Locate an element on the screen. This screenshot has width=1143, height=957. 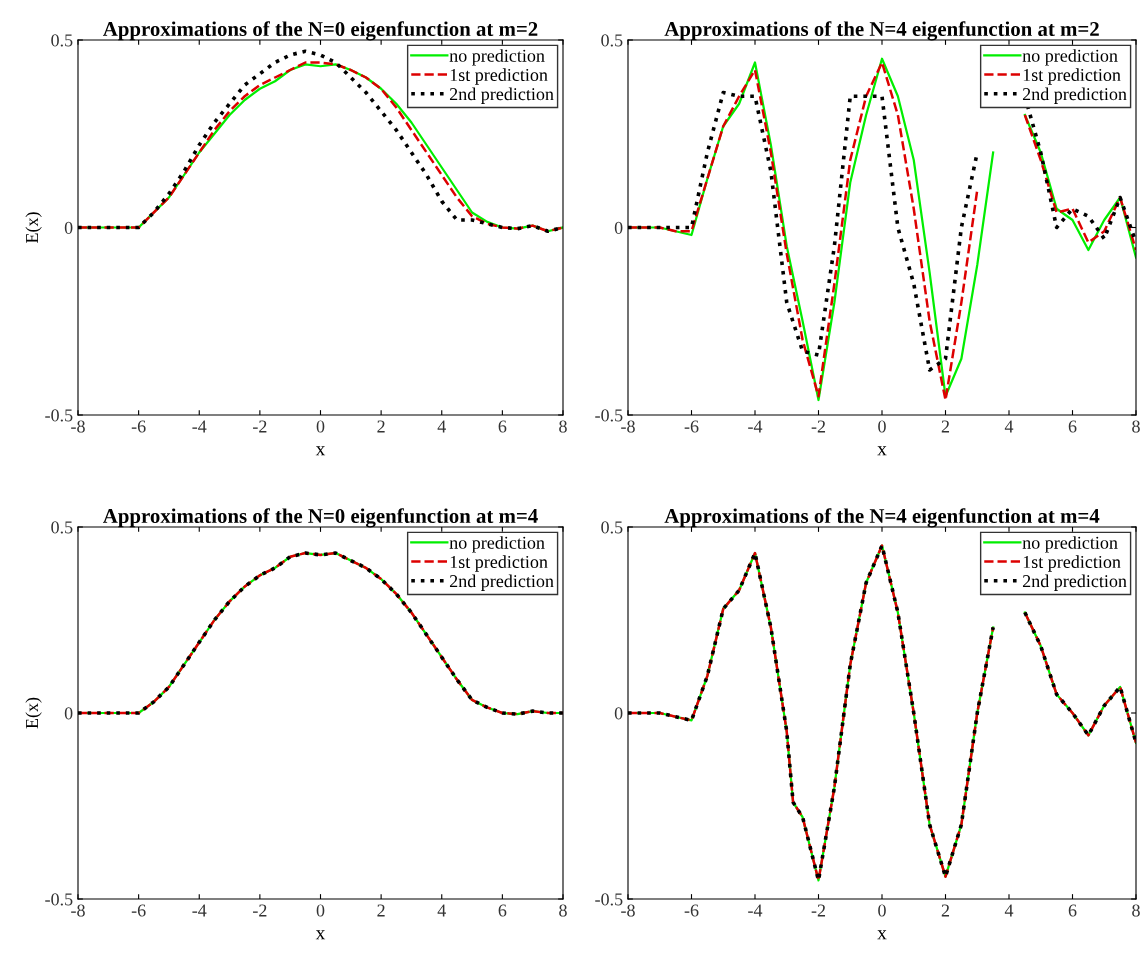
chart-title: Approximations of the N=4 eigenfunction at m=2 is located at coordinates (881, 31).